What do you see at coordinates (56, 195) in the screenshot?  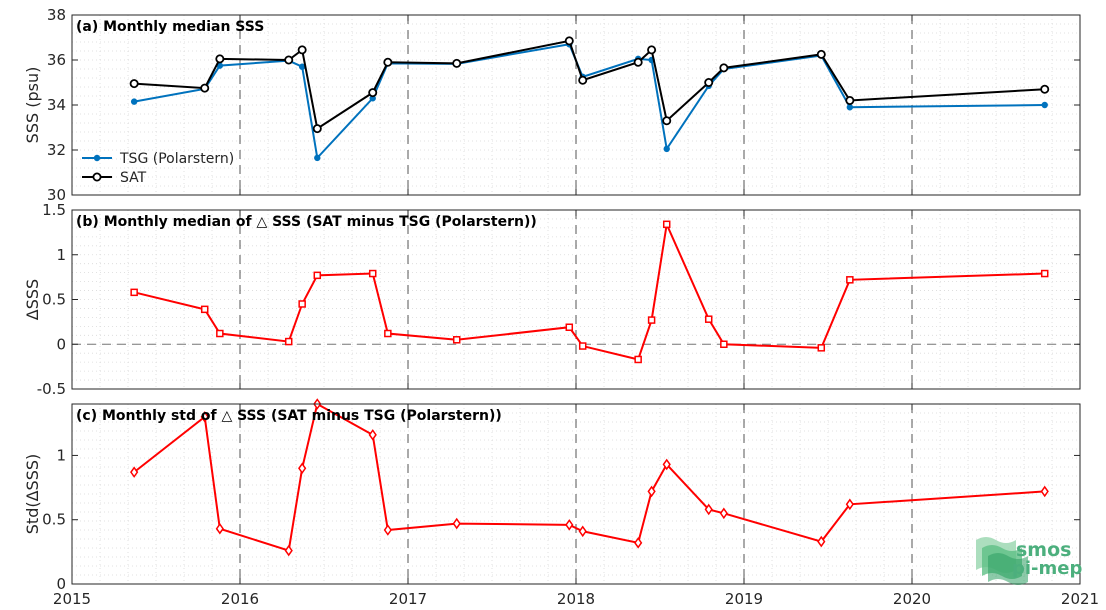 I see `y-tick-label: 30` at bounding box center [56, 195].